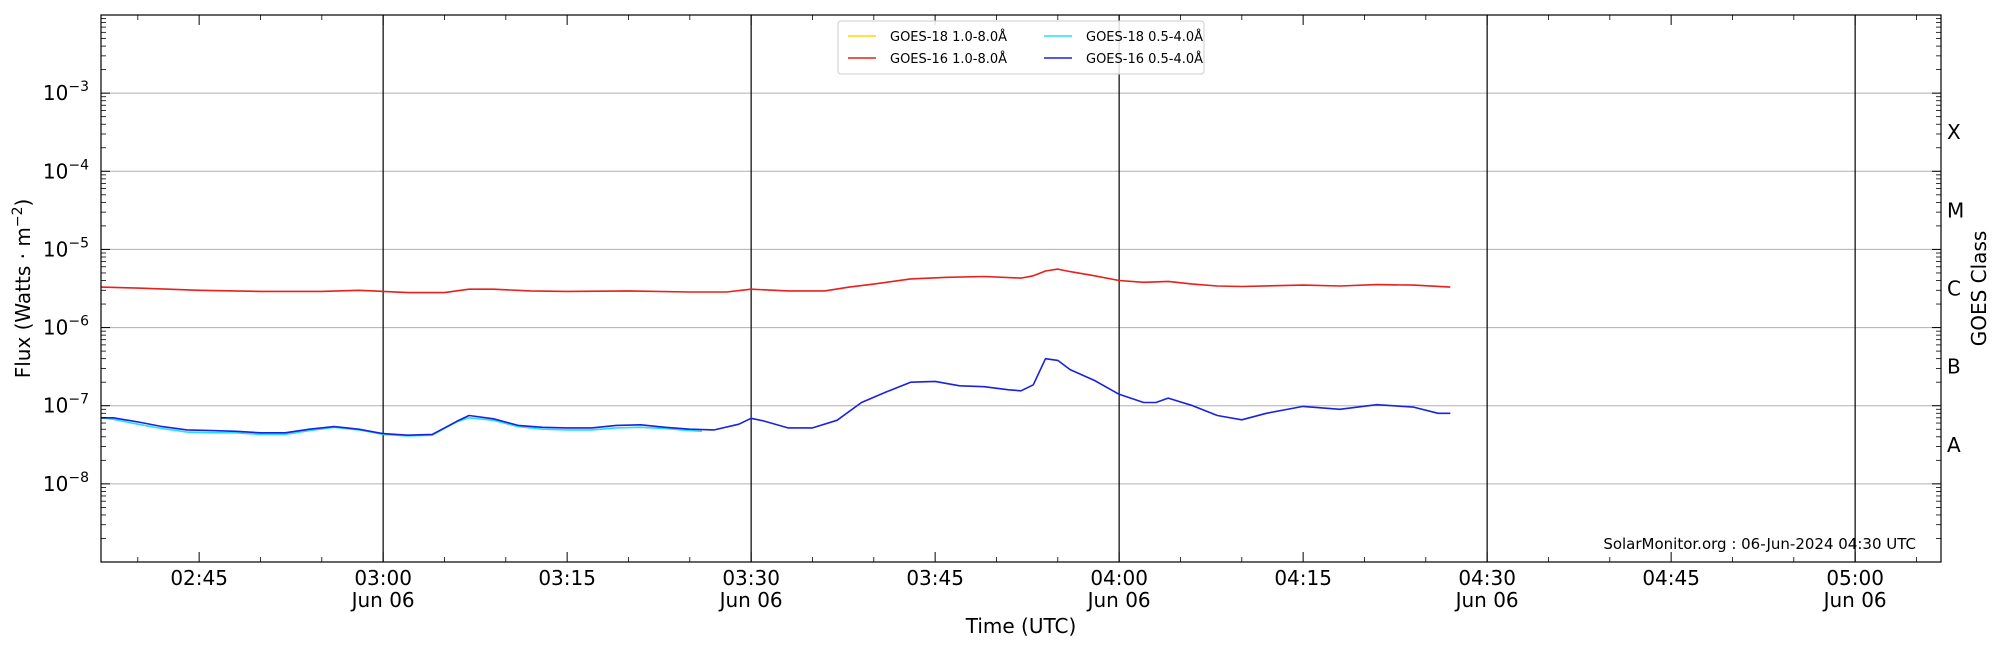 The height and width of the screenshot is (650, 2000). What do you see at coordinates (1979, 289) in the screenshot?
I see `right-axis-title: GOES Class` at bounding box center [1979, 289].